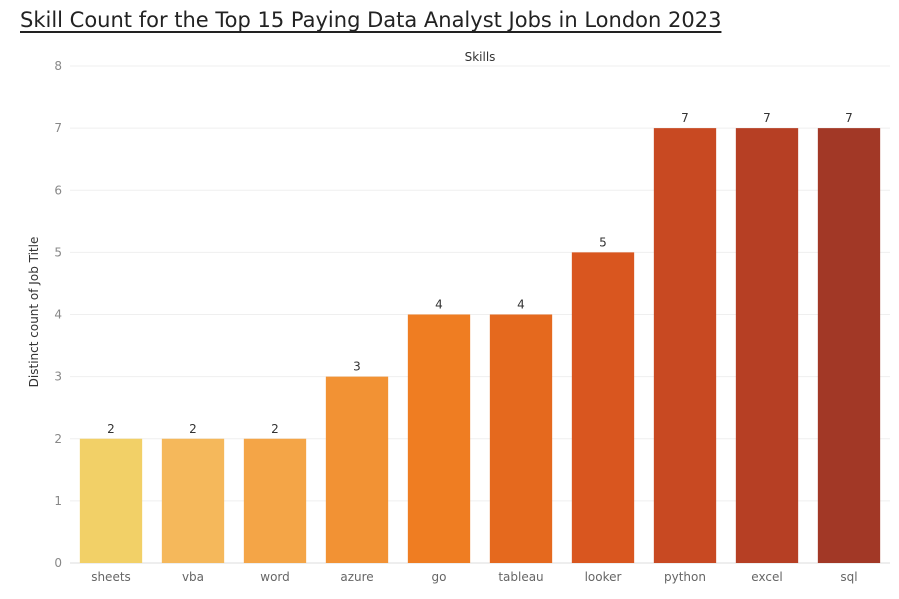 Image resolution: width=899 pixels, height=599 pixels. Describe the element at coordinates (357, 367) in the screenshot. I see `data-label-azure: 3` at that location.